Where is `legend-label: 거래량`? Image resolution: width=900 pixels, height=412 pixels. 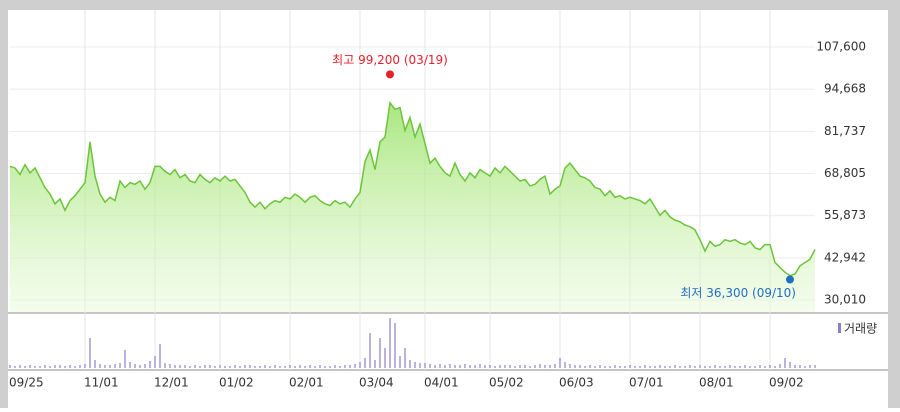
legend-label: 거래량 is located at coordinates (860, 329).